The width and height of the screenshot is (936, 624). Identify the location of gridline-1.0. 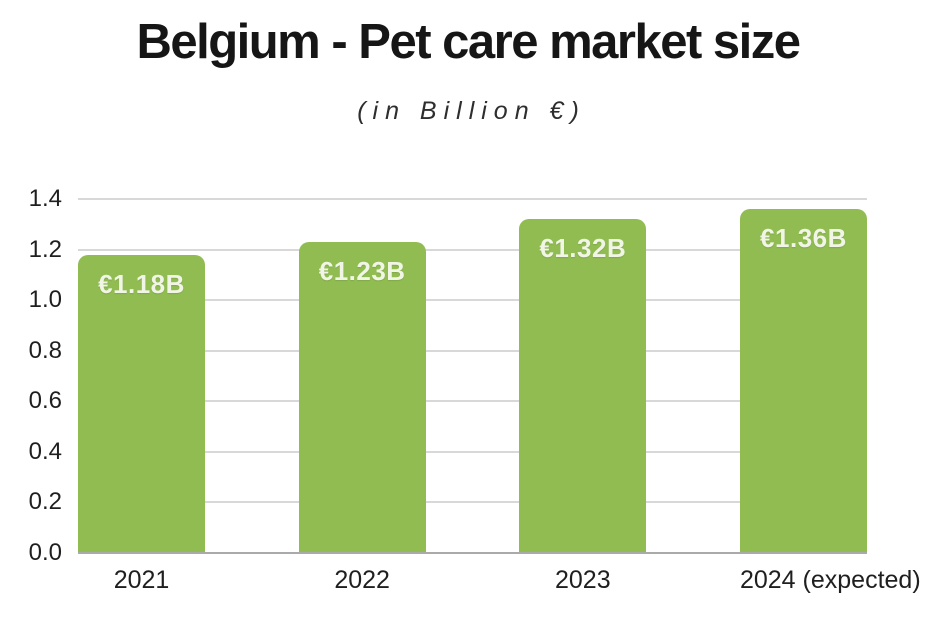
(472, 300).